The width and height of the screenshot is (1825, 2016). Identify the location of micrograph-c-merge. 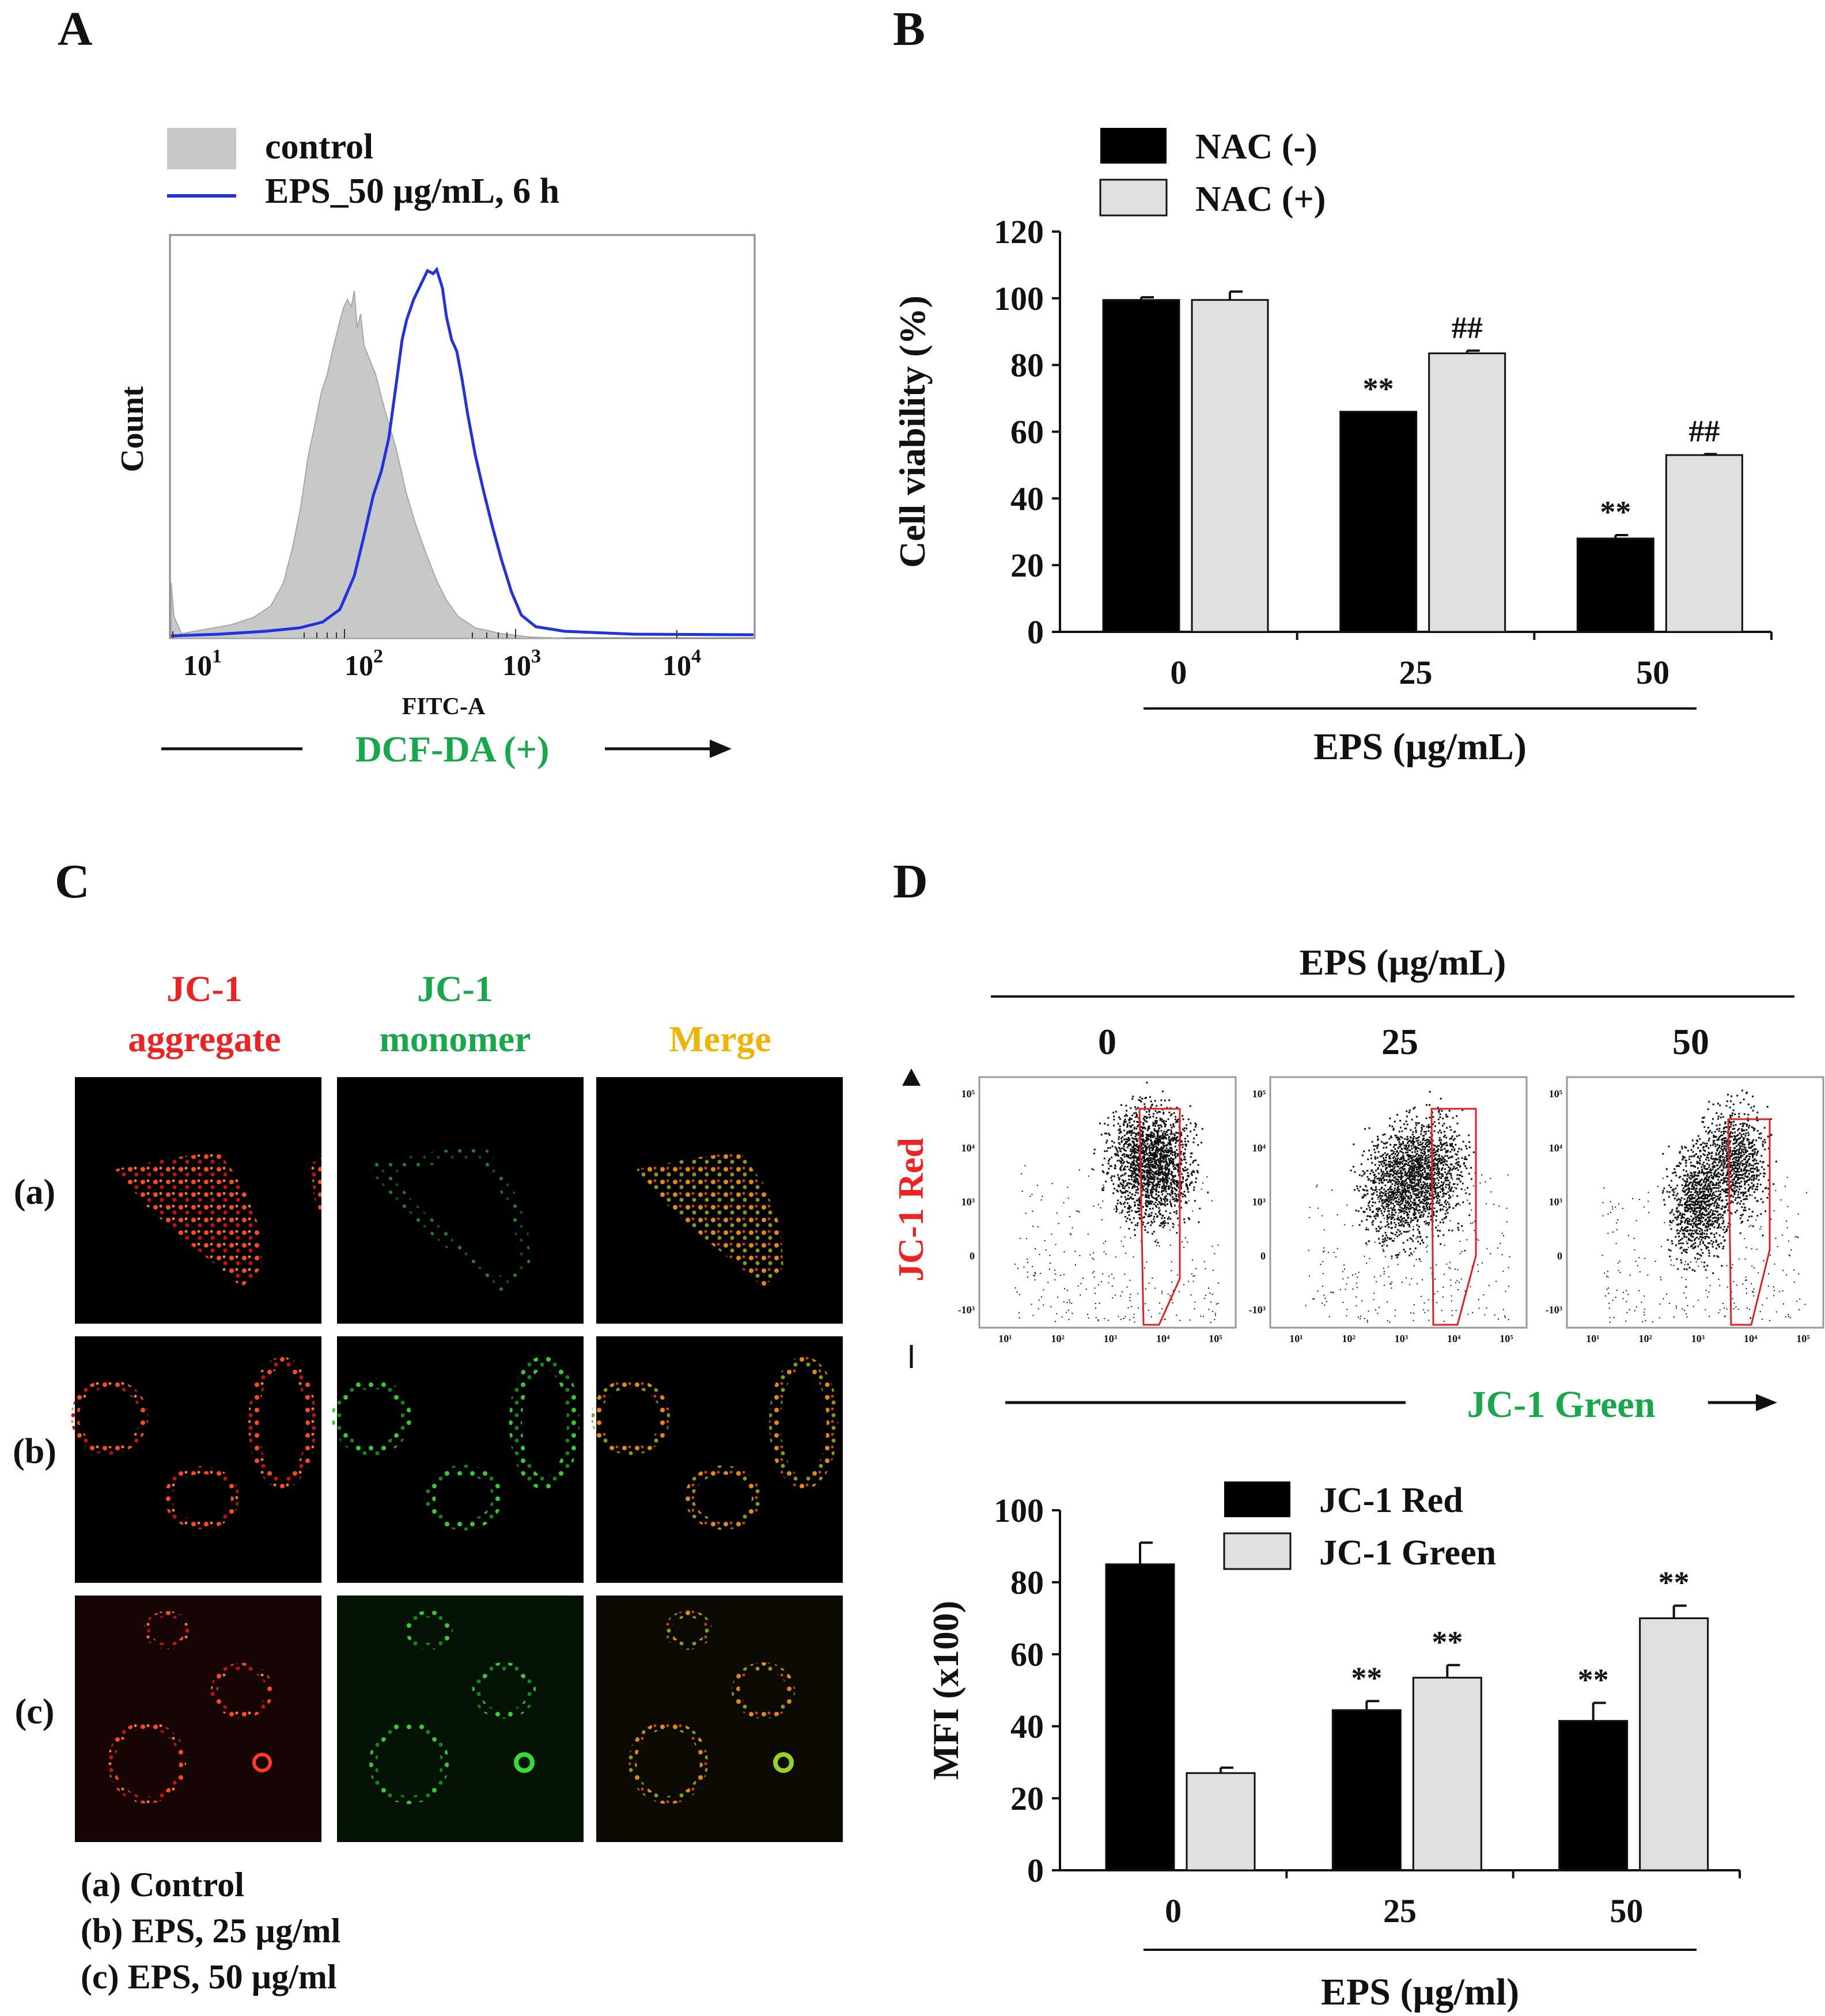
(720, 1719).